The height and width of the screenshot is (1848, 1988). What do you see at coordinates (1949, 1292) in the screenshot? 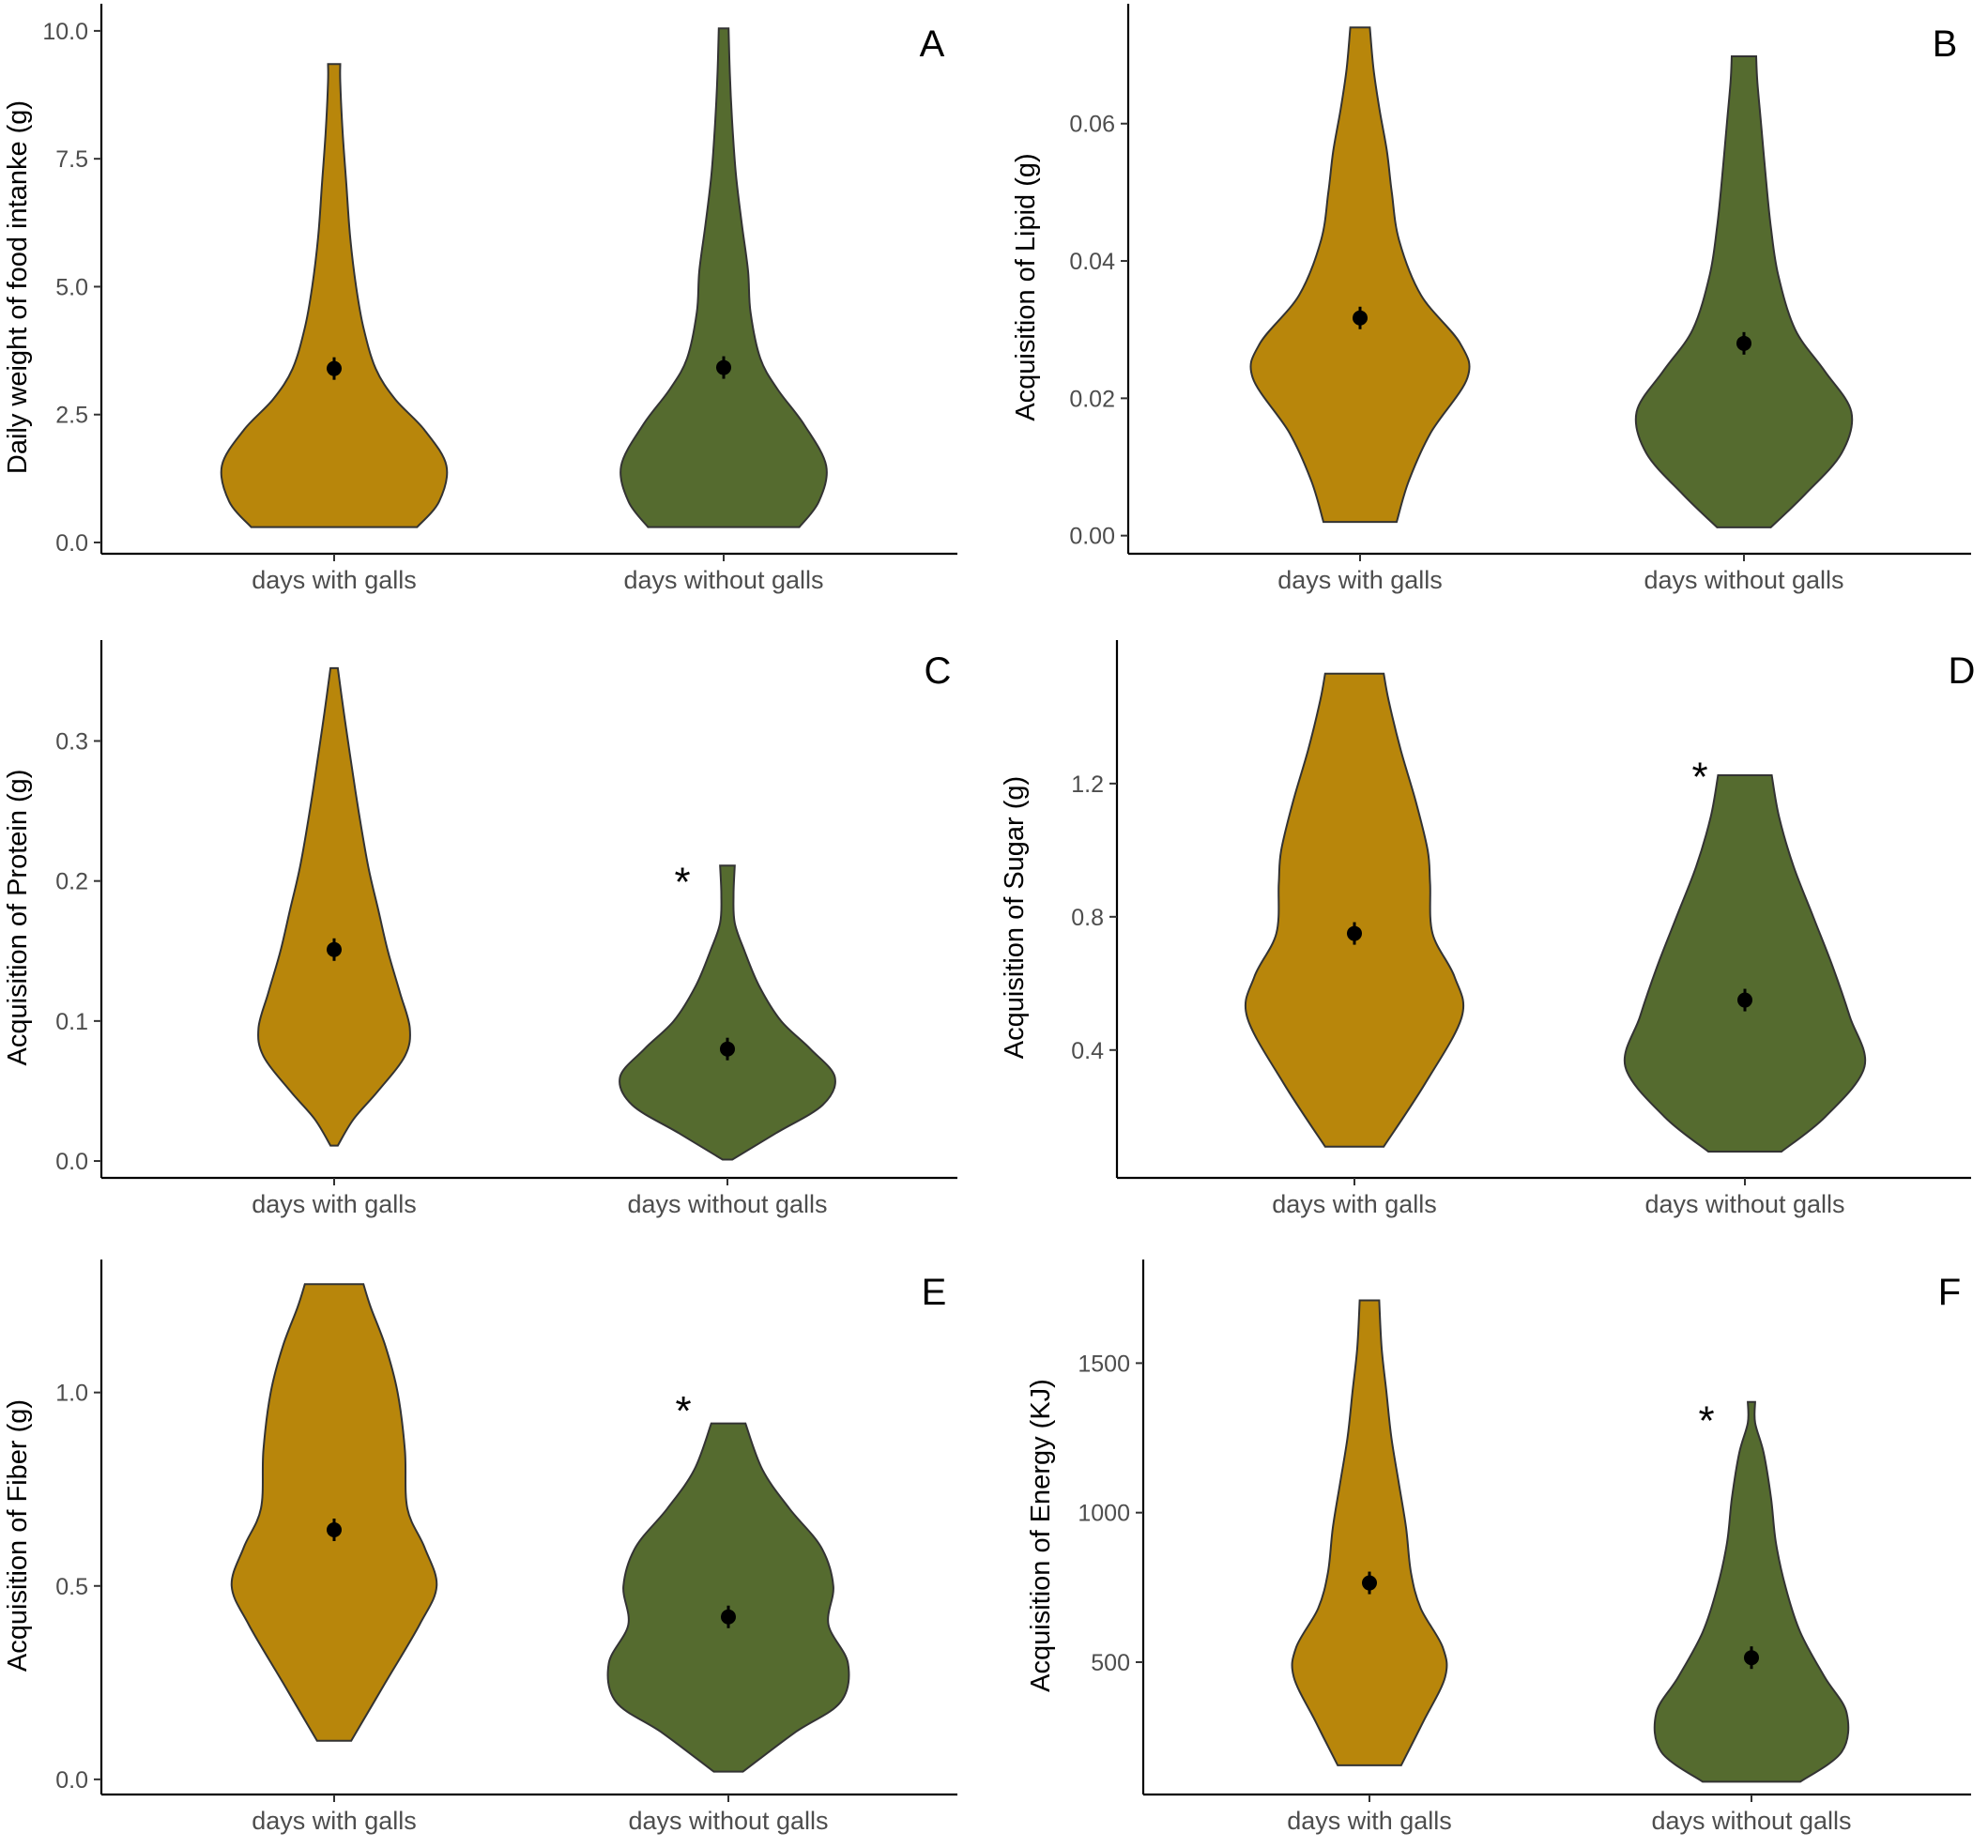
I see `panel-letter: F` at bounding box center [1949, 1292].